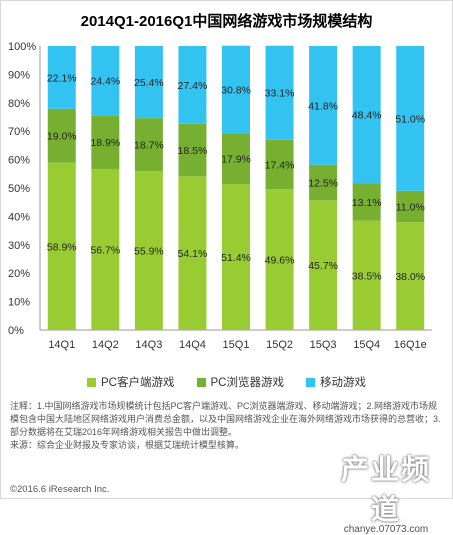  I want to click on data-label: 22.1%, so click(62, 78).